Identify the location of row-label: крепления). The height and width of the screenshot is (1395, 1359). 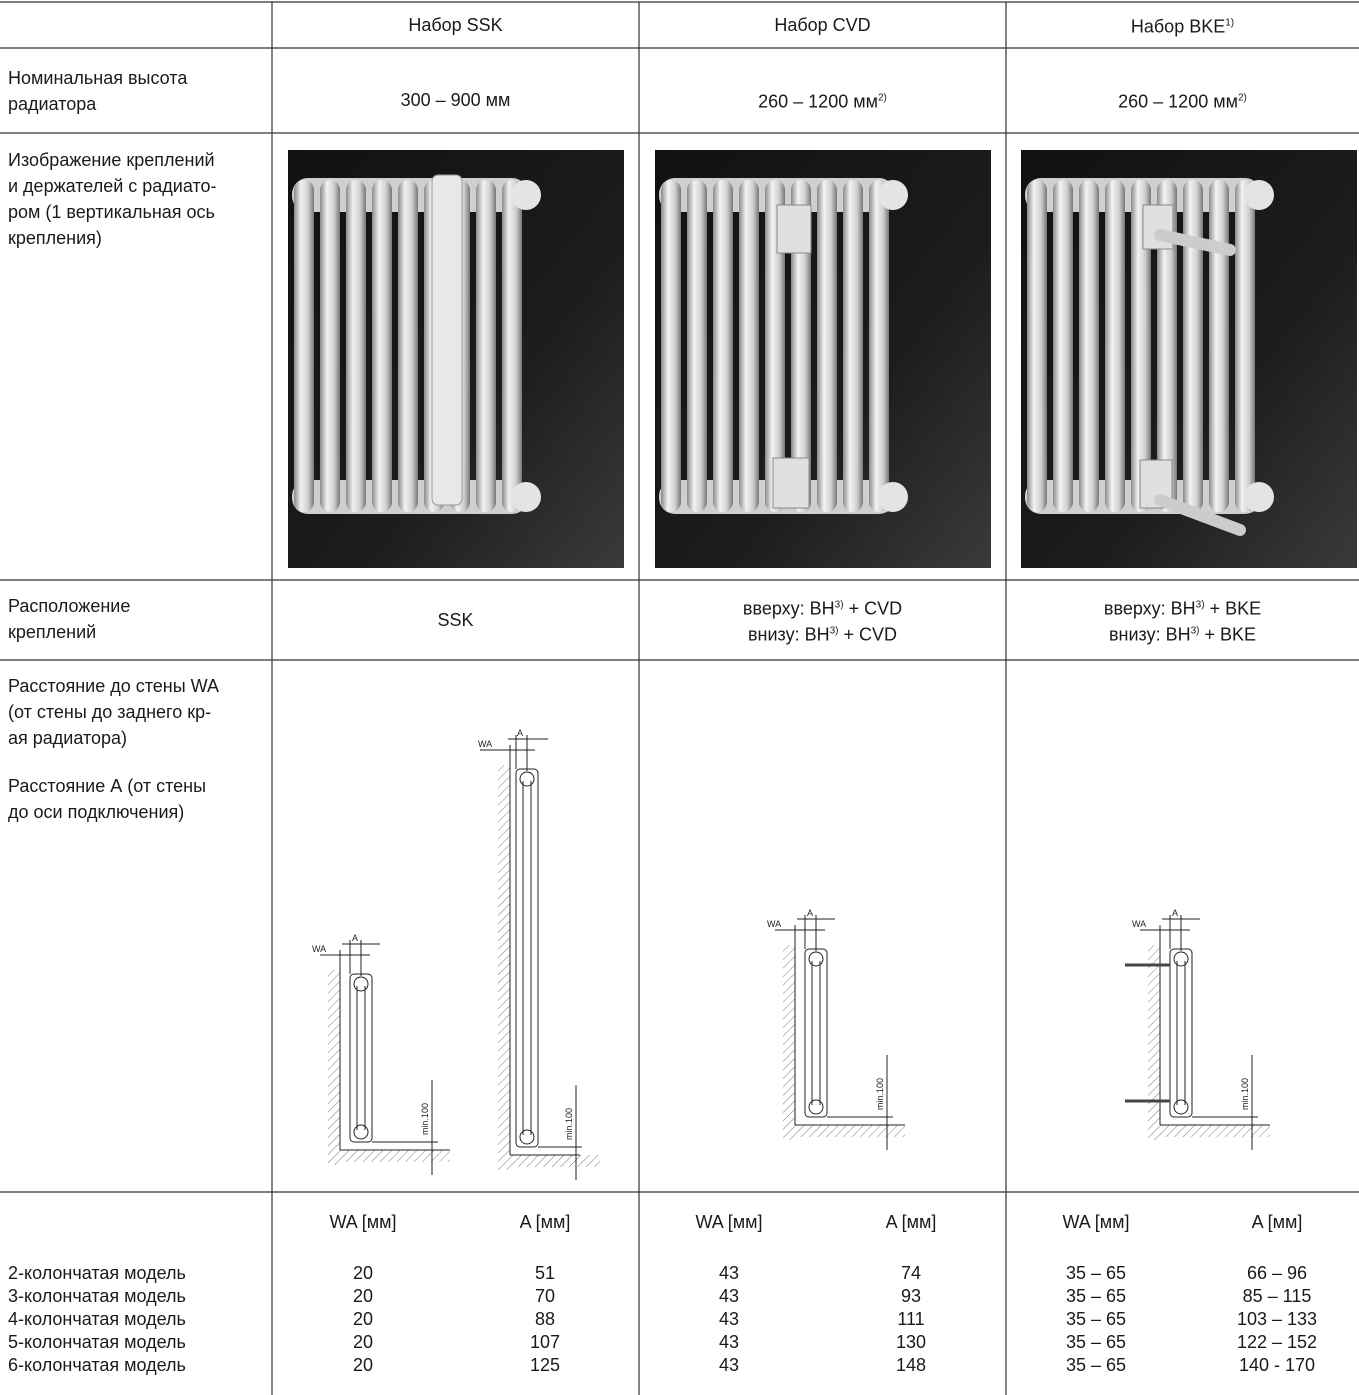
(55, 238).